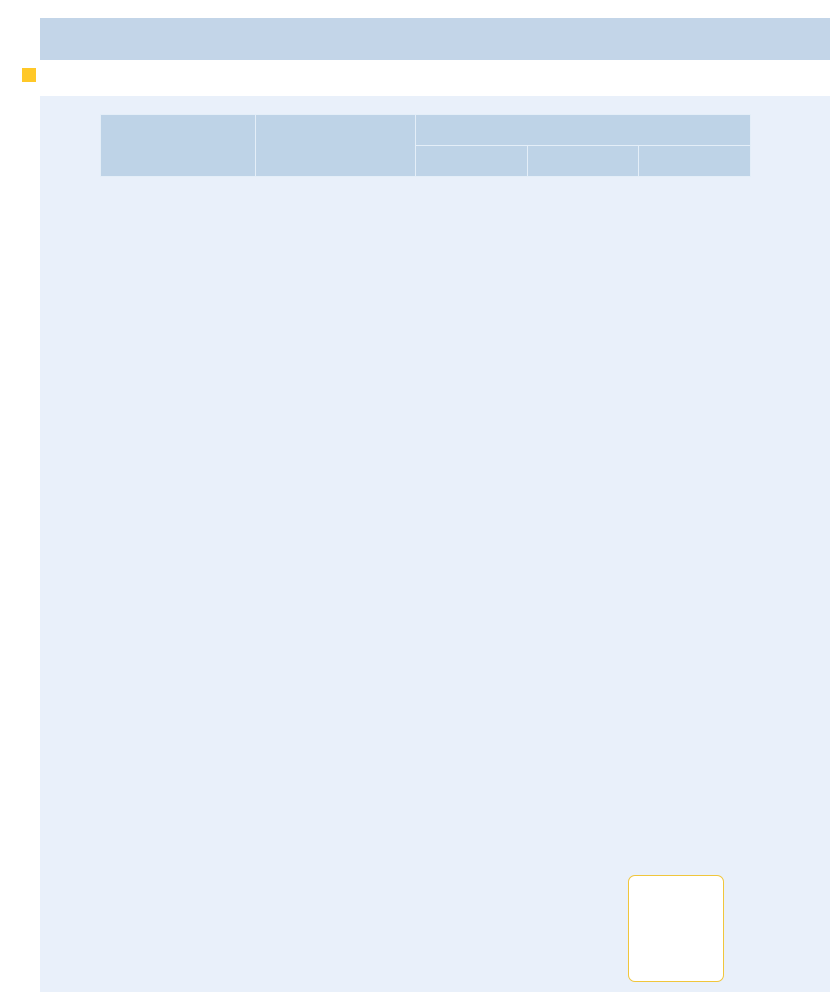  What do you see at coordinates (335, 145) in the screenshot?
I see `column-header-approx-weight` at bounding box center [335, 145].